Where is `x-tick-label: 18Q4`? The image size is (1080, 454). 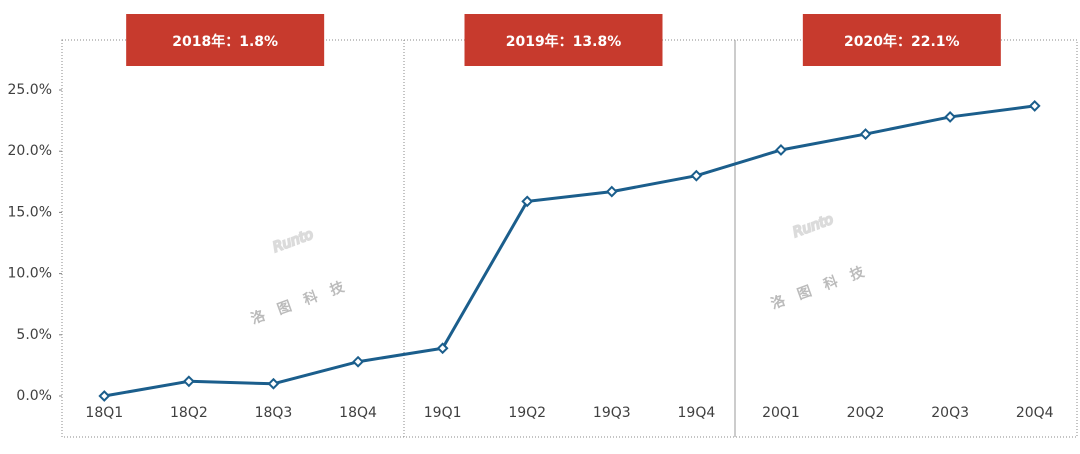
x-tick-label: 18Q4 is located at coordinates (358, 413).